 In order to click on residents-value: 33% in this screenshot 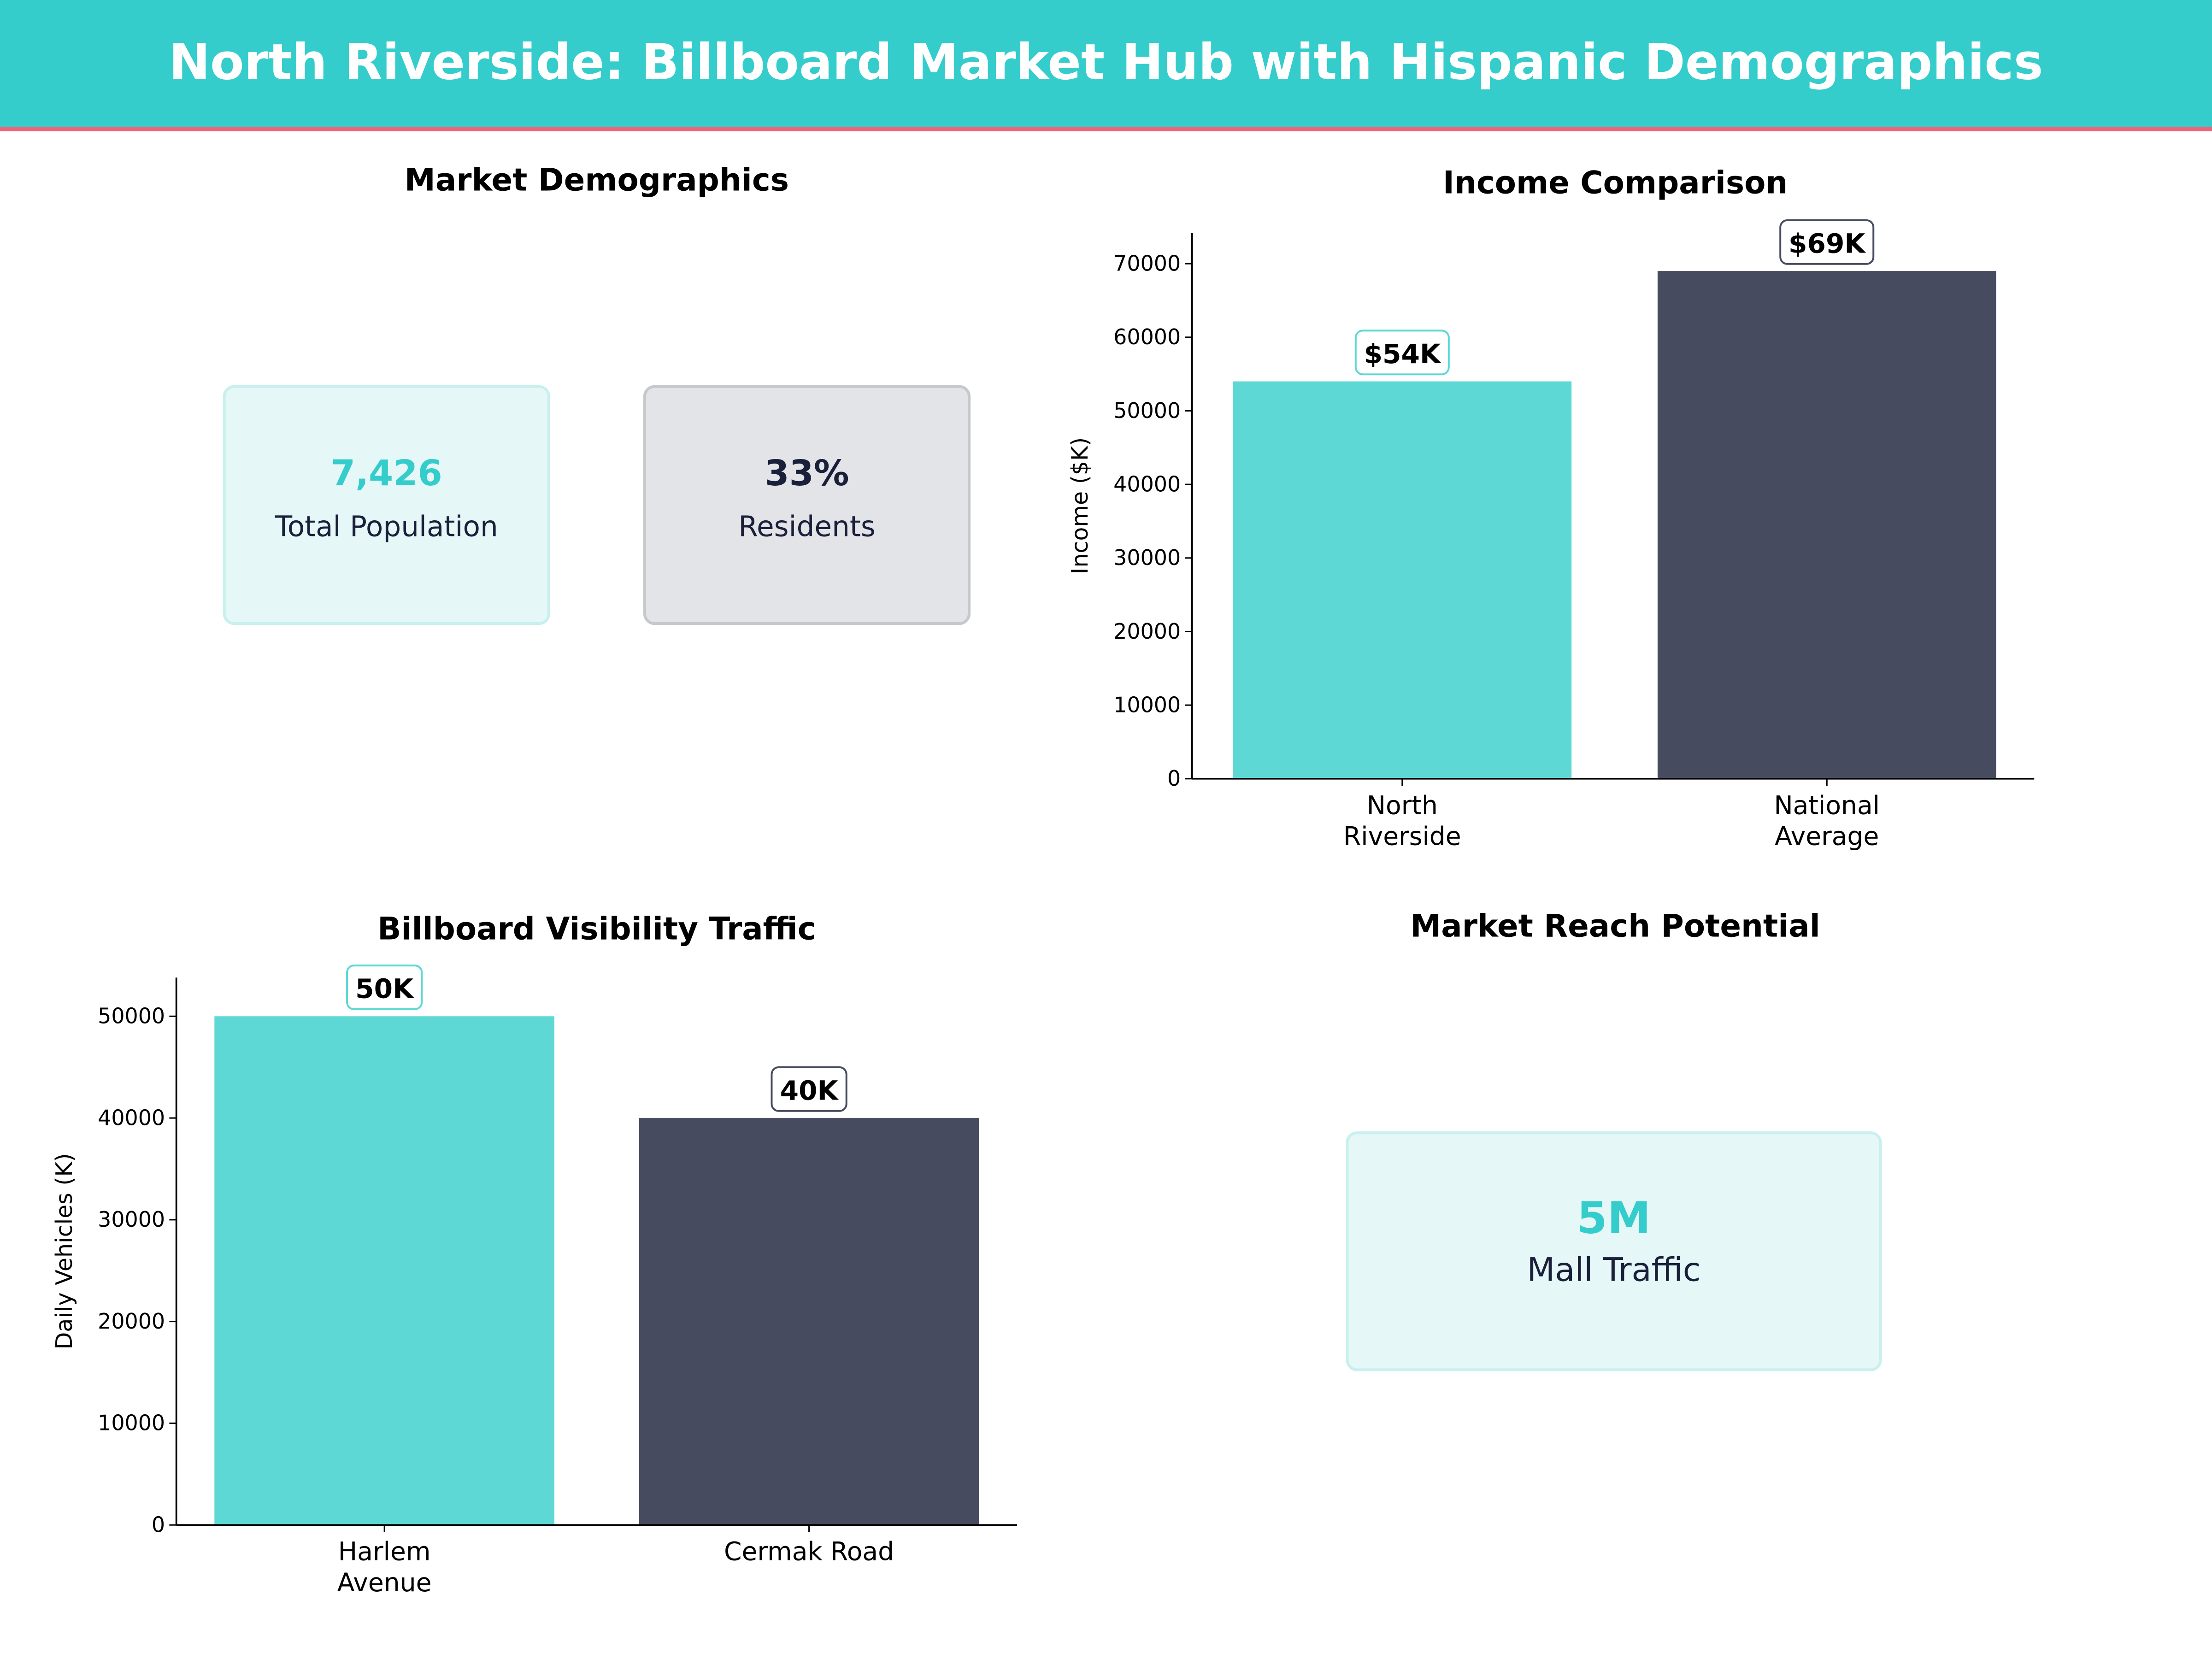, I will do `click(807, 473)`.